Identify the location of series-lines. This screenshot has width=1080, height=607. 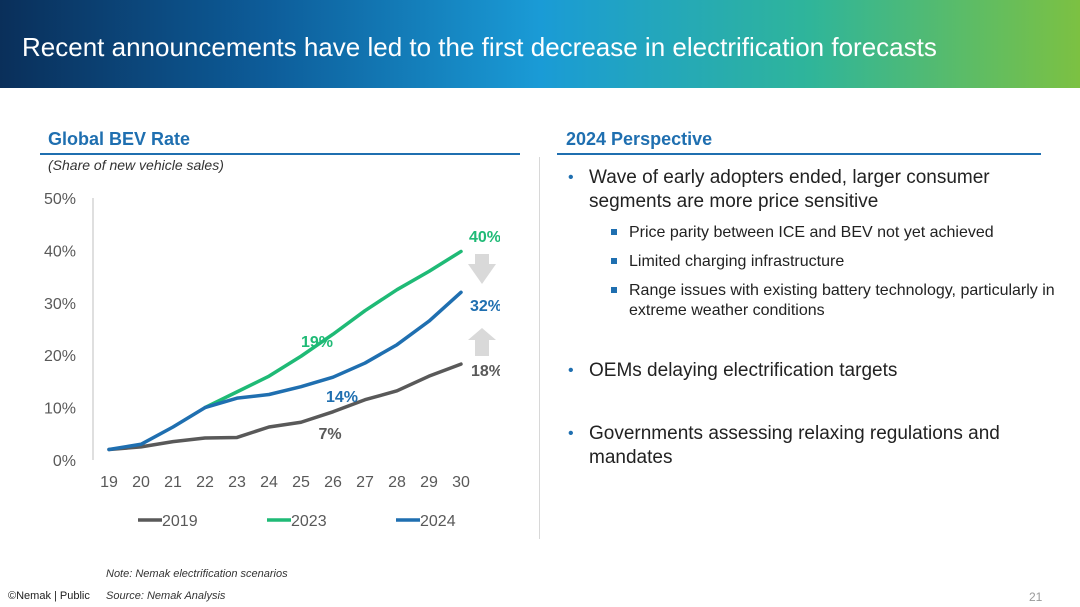
(285, 350).